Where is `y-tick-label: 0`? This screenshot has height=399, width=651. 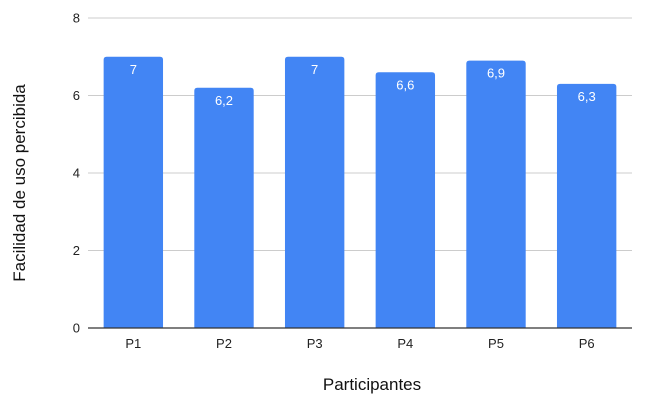
y-tick-label: 0 is located at coordinates (76, 328).